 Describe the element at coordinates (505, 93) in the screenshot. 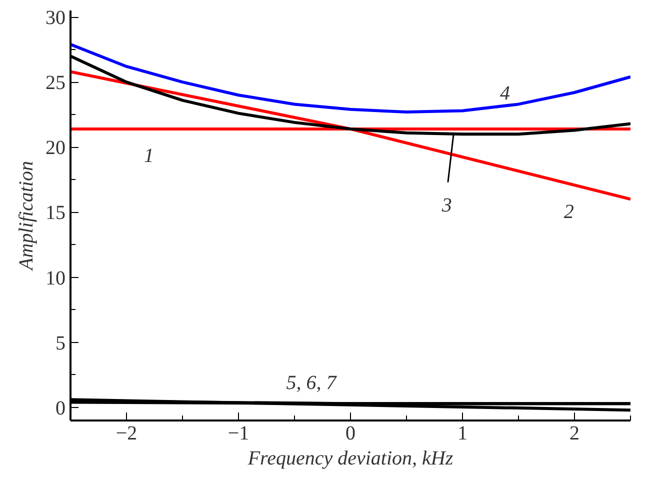

I see `annotation: 4` at that location.